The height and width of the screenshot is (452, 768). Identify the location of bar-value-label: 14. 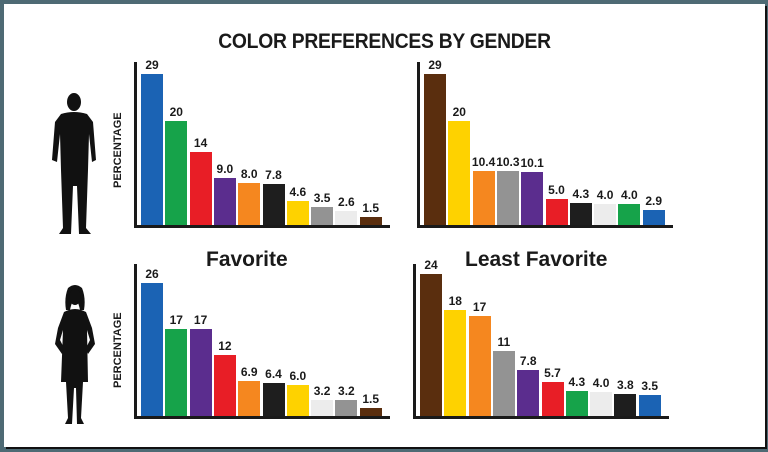
(200, 143).